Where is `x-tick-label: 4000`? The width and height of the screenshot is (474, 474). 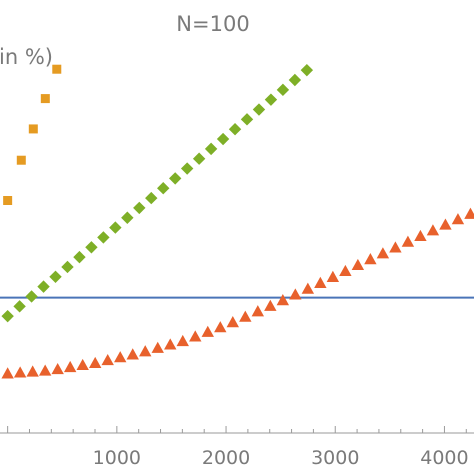 x-tick-label: 4000 is located at coordinates (444, 458).